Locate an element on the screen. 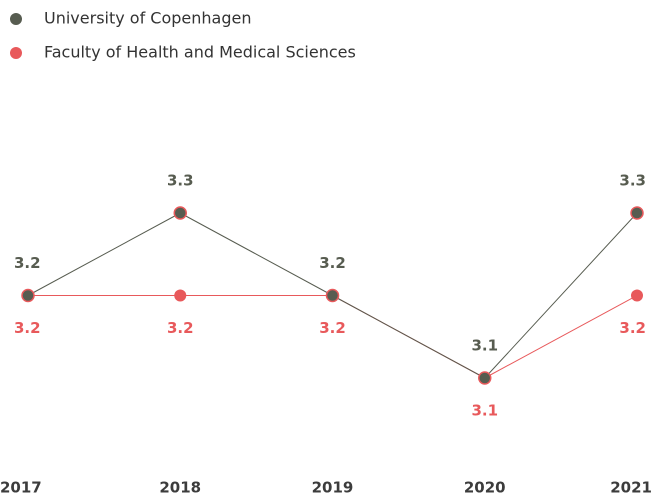 The width and height of the screenshot is (652, 495). x-tick-label: 2019 is located at coordinates (333, 487).